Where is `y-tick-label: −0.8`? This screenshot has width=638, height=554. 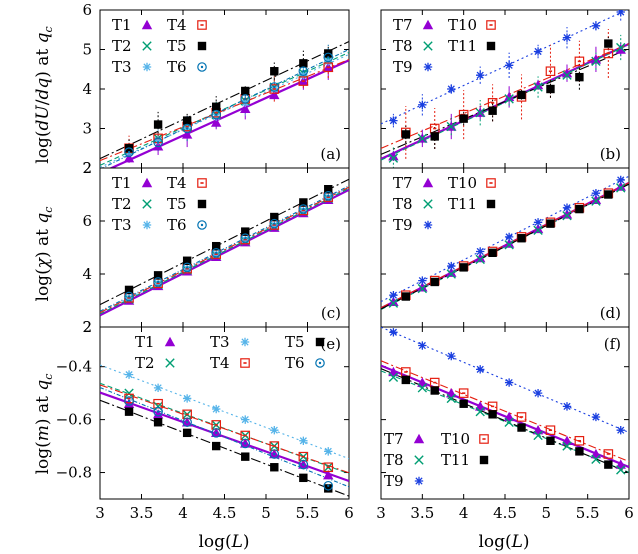
y-tick-label: −0.8 is located at coordinates (74, 473).